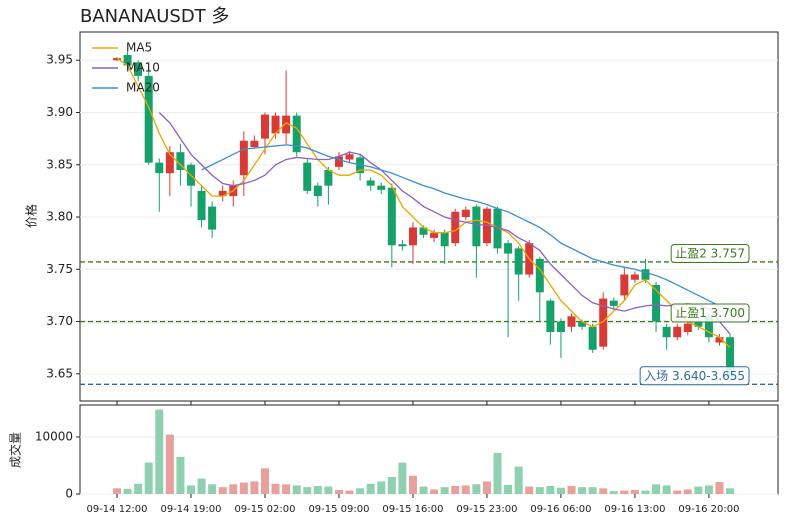 The image size is (787, 526). What do you see at coordinates (338, 509) in the screenshot?
I see `x-tick-label: 09-15 09:00` at bounding box center [338, 509].